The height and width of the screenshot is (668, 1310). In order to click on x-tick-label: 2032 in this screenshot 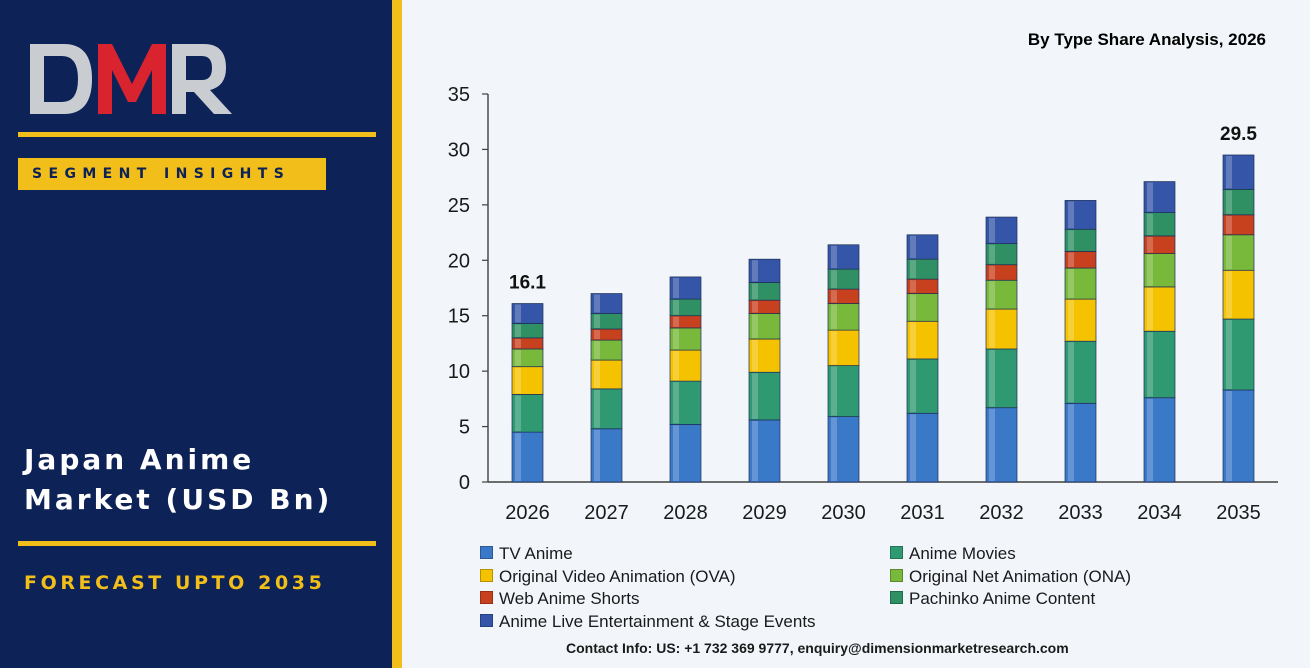, I will do `click(1001, 513)`.